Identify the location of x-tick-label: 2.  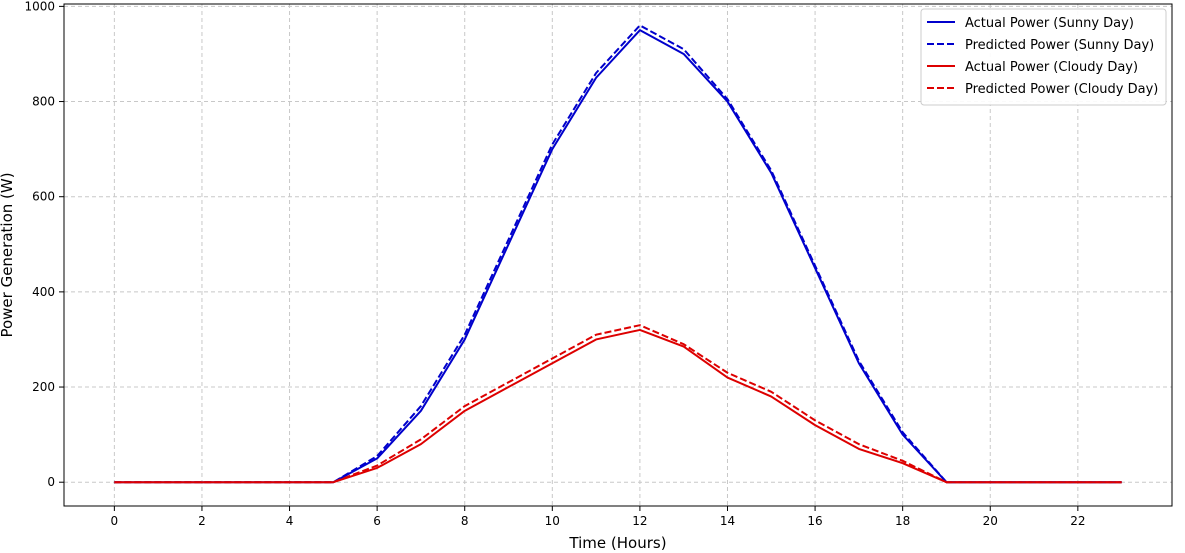
(202, 521).